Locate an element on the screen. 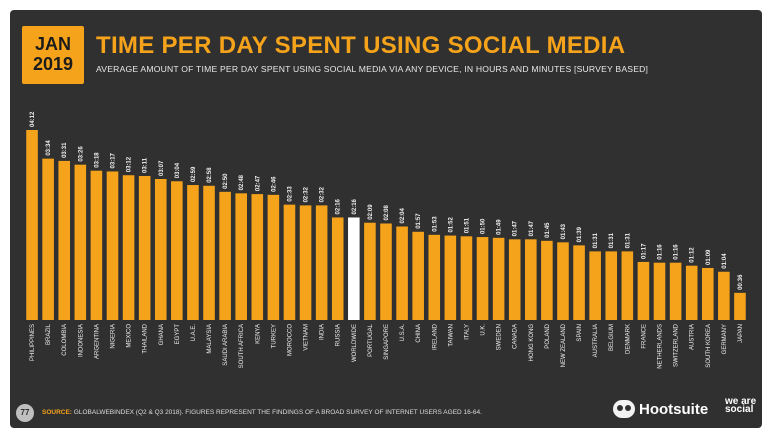  category-label-morocco: MOROCCO is located at coordinates (290, 340).